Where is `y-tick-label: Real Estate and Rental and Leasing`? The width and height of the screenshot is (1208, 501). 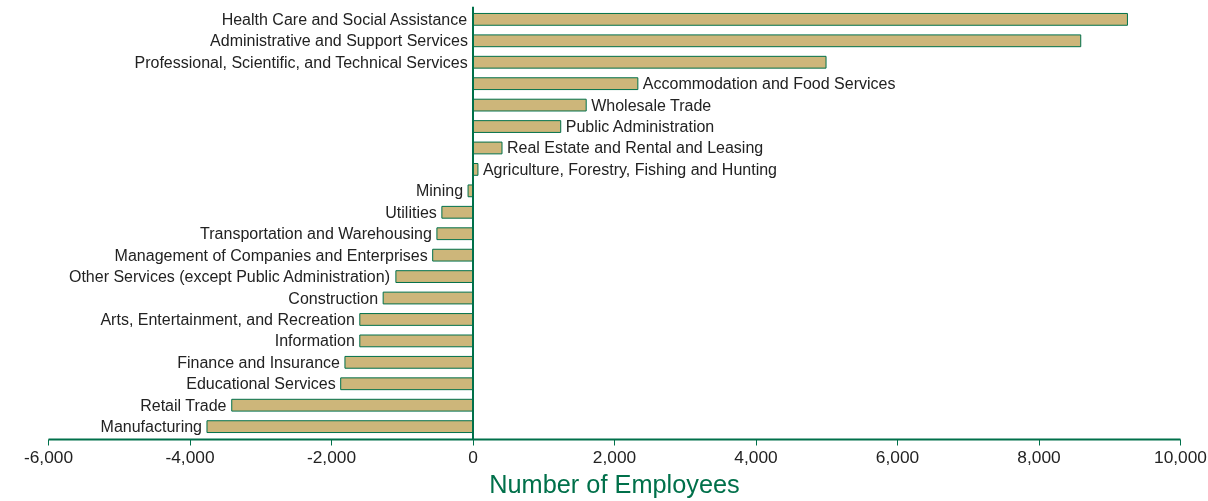
y-tick-label: Real Estate and Rental and Leasing is located at coordinates (635, 148).